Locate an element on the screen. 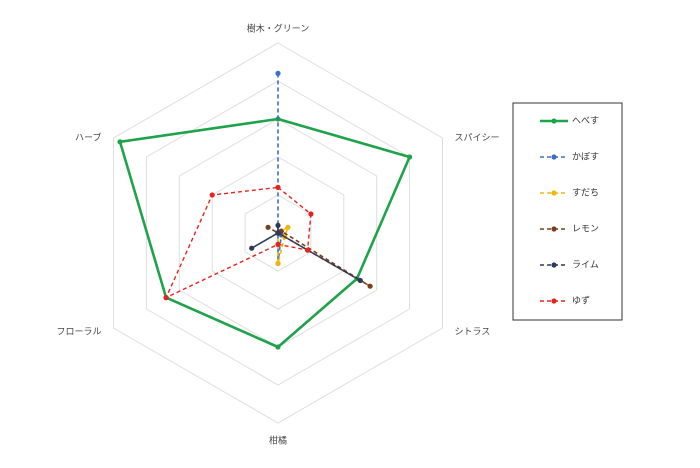  legend-label: ライム is located at coordinates (585, 265).